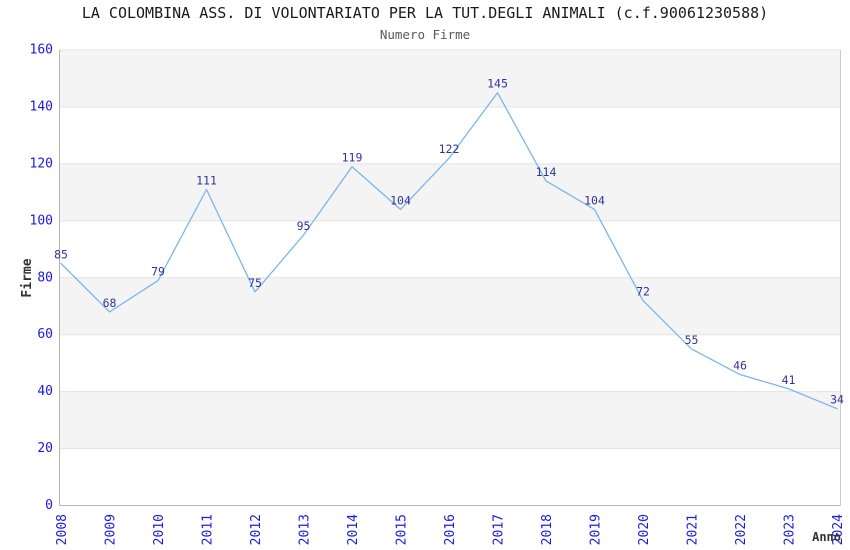  Describe the element at coordinates (826, 537) in the screenshot. I see `x-axis-title: Anno` at that location.